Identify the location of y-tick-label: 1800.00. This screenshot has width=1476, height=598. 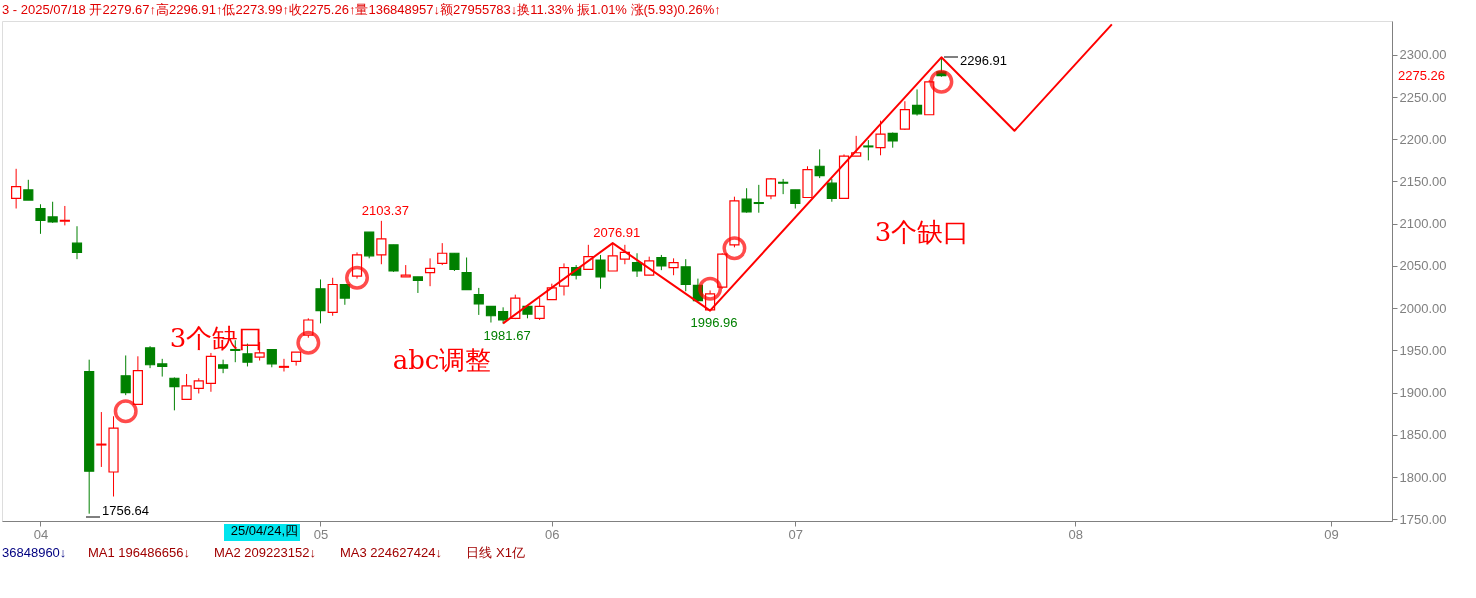
(1423, 477).